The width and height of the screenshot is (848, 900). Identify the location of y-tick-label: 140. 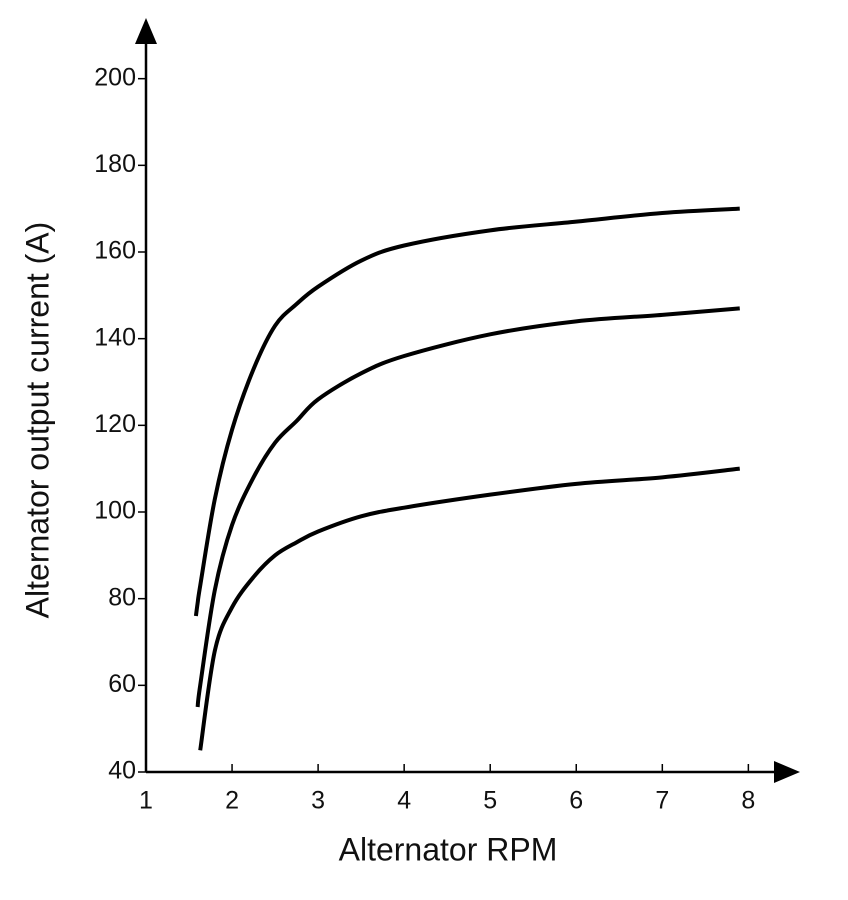
(115, 337).